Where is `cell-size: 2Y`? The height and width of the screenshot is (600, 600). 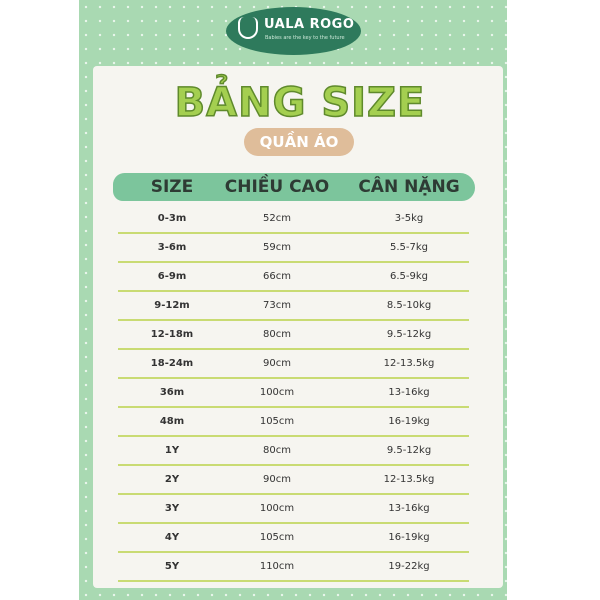 cell-size: 2Y is located at coordinates (172, 479).